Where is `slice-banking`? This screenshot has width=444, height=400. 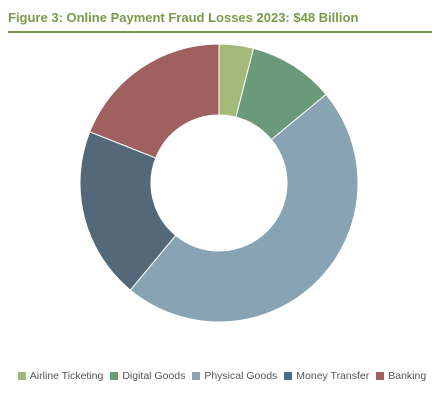
slice-banking is located at coordinates (154, 101).